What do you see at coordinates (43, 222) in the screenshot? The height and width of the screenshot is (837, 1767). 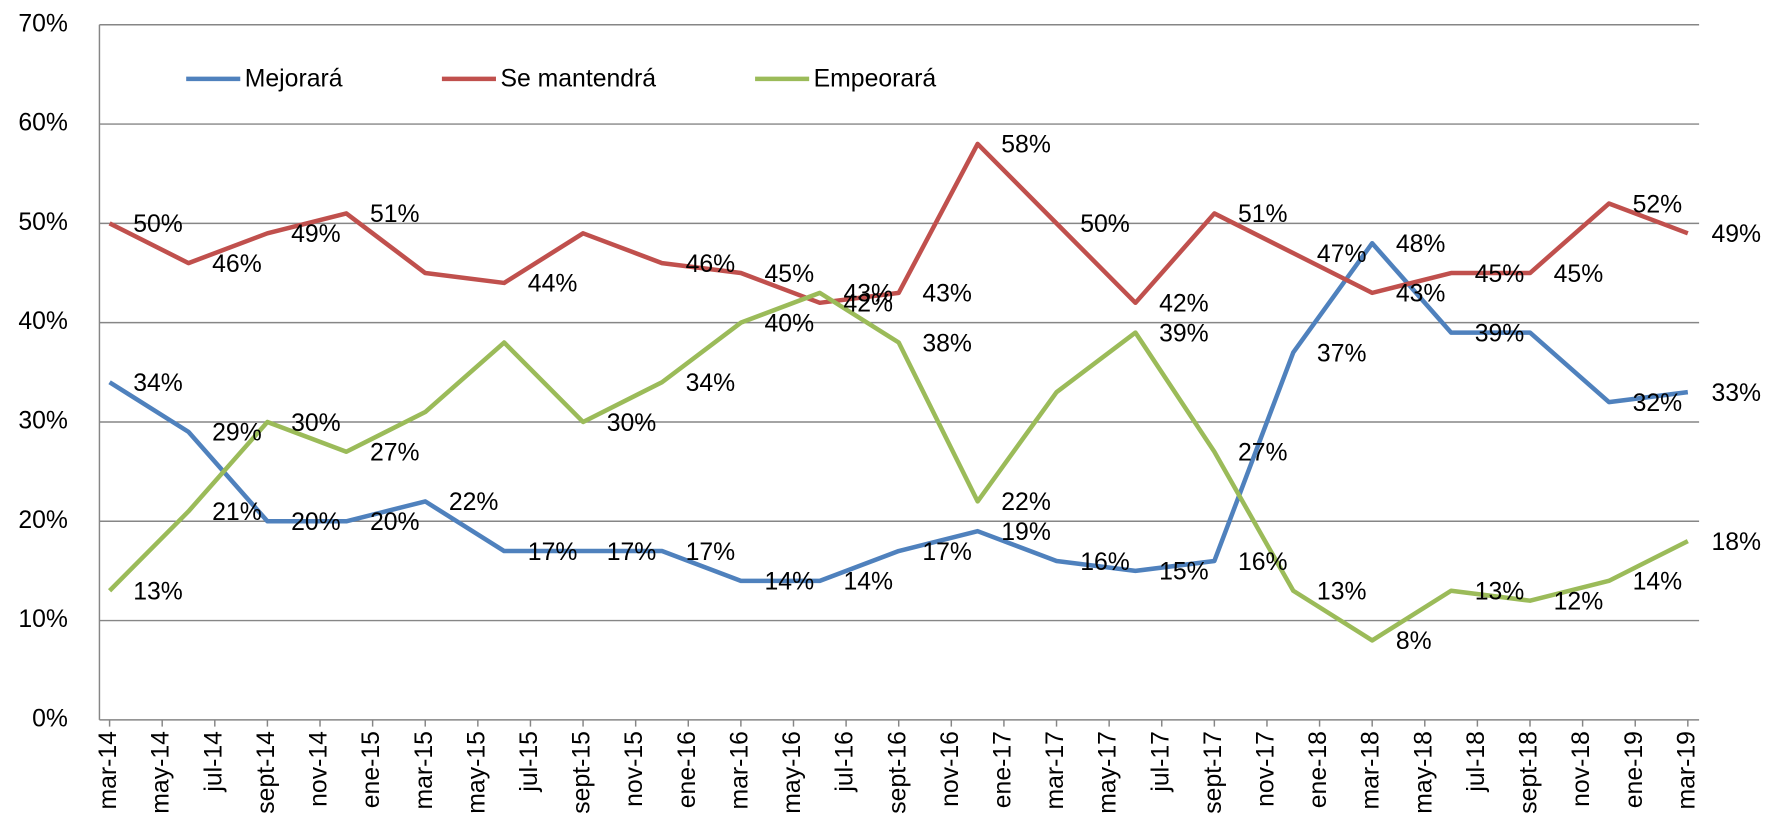 I see `y-tick-label: 50%` at bounding box center [43, 222].